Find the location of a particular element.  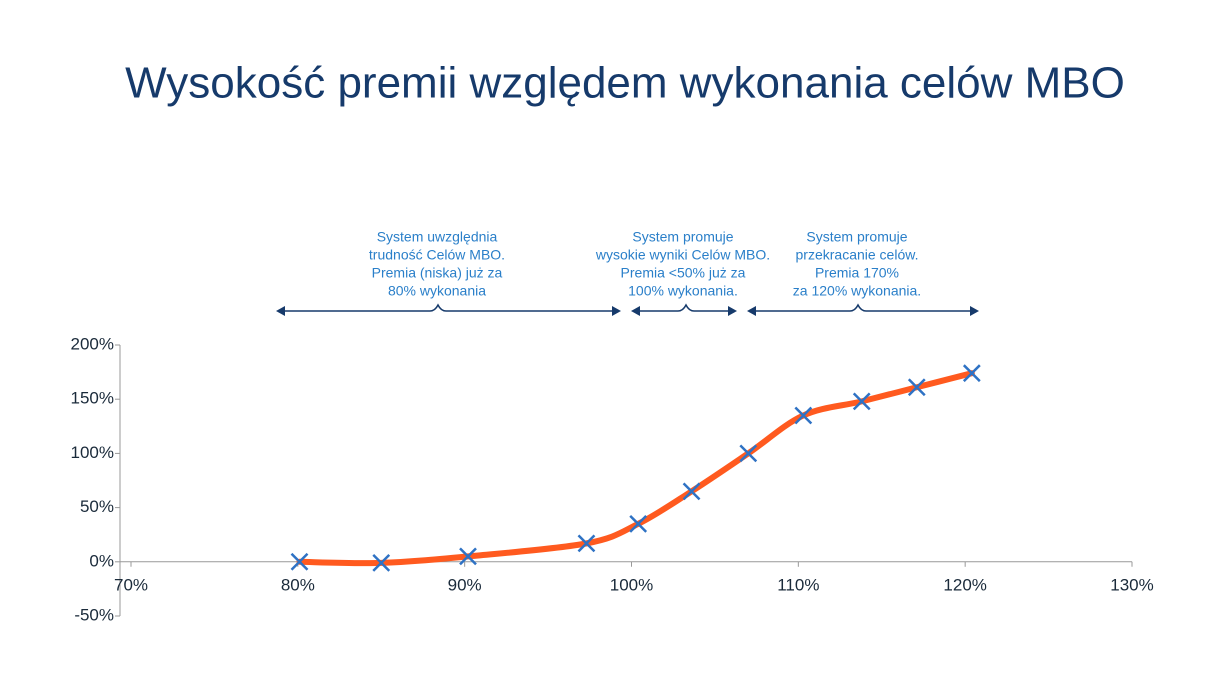

arrow-heads is located at coordinates (627, 311).